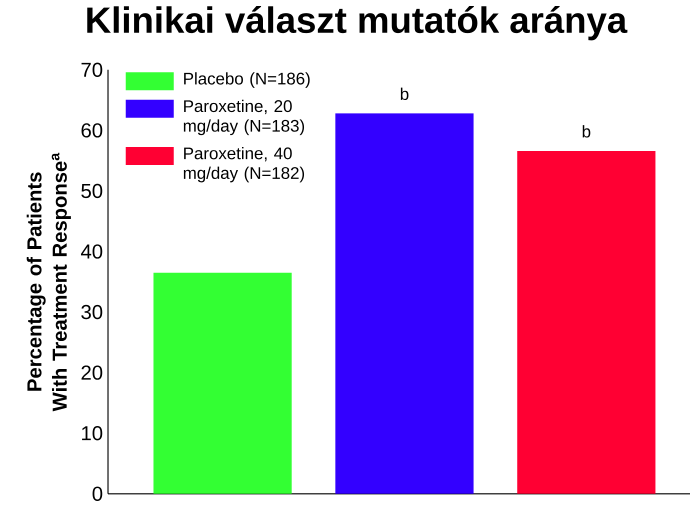  What do you see at coordinates (91, 251) in the screenshot?
I see `y-tick-label: 40` at bounding box center [91, 251].